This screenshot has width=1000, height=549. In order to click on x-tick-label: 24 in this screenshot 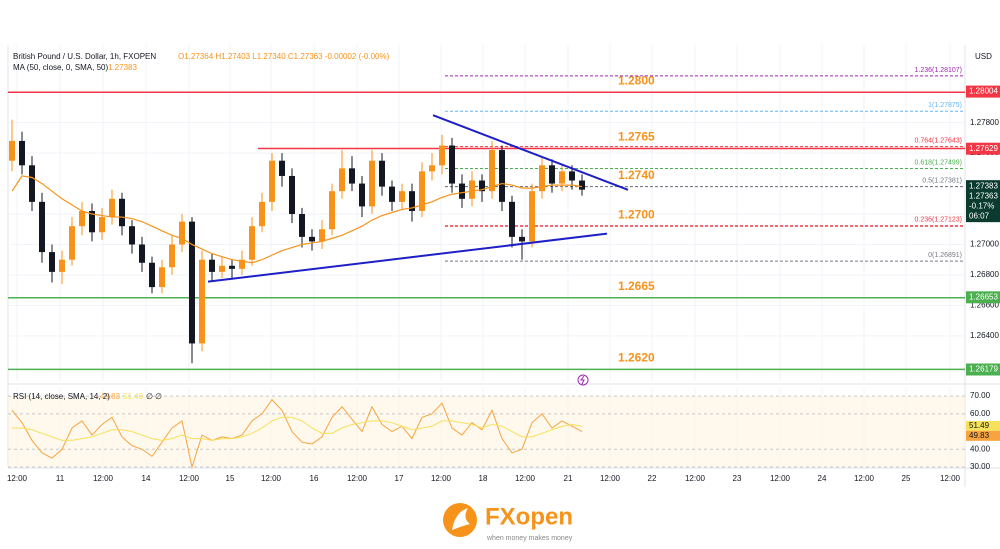, I will do `click(822, 478)`.